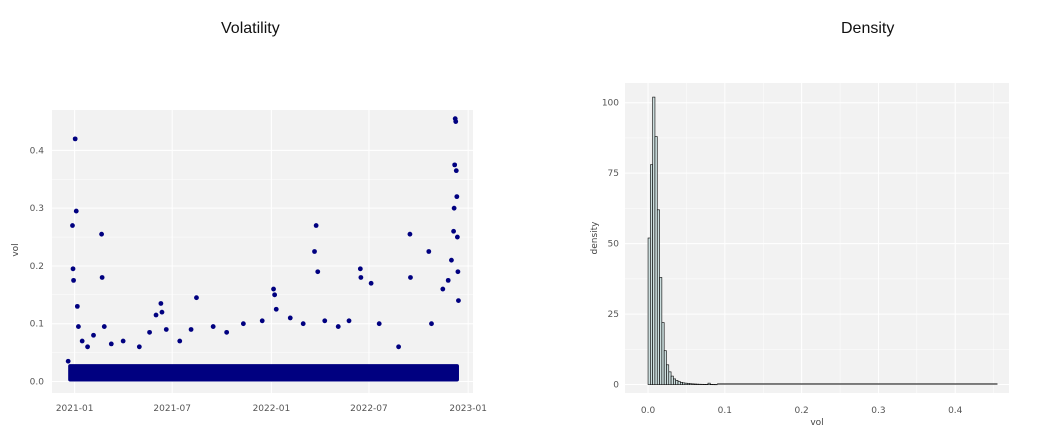  What do you see at coordinates (648, 411) in the screenshot?
I see `density-x-tick-label: 0.0` at bounding box center [648, 411].